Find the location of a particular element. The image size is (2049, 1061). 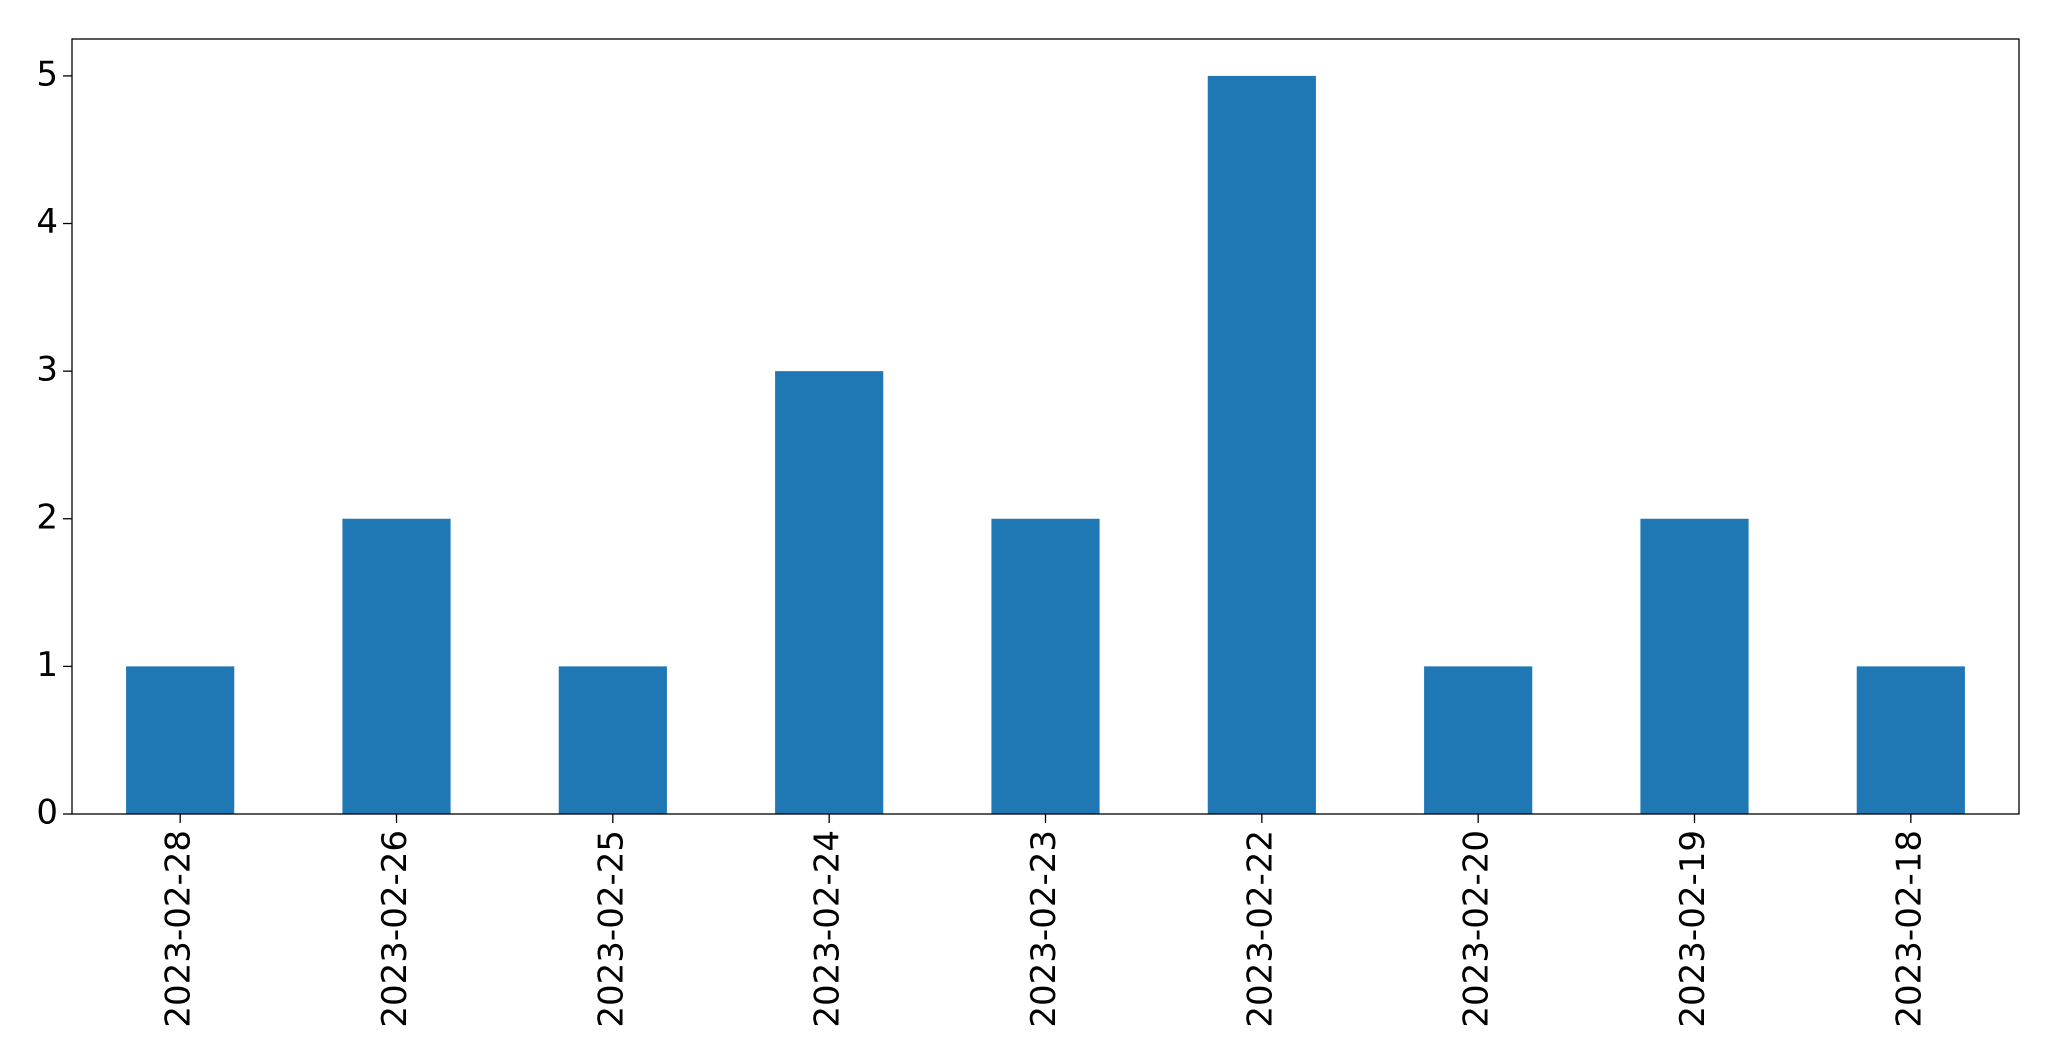

x-tick-label: 2023-02-18 is located at coordinates (1909, 929).